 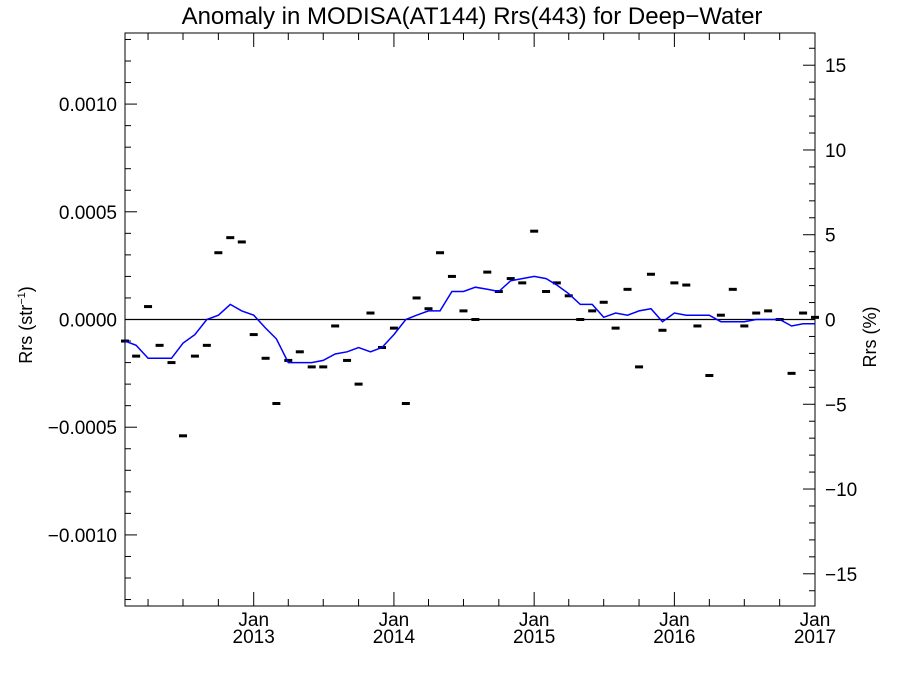 I want to click on y-right-tick-label: −5, so click(x=836, y=405).